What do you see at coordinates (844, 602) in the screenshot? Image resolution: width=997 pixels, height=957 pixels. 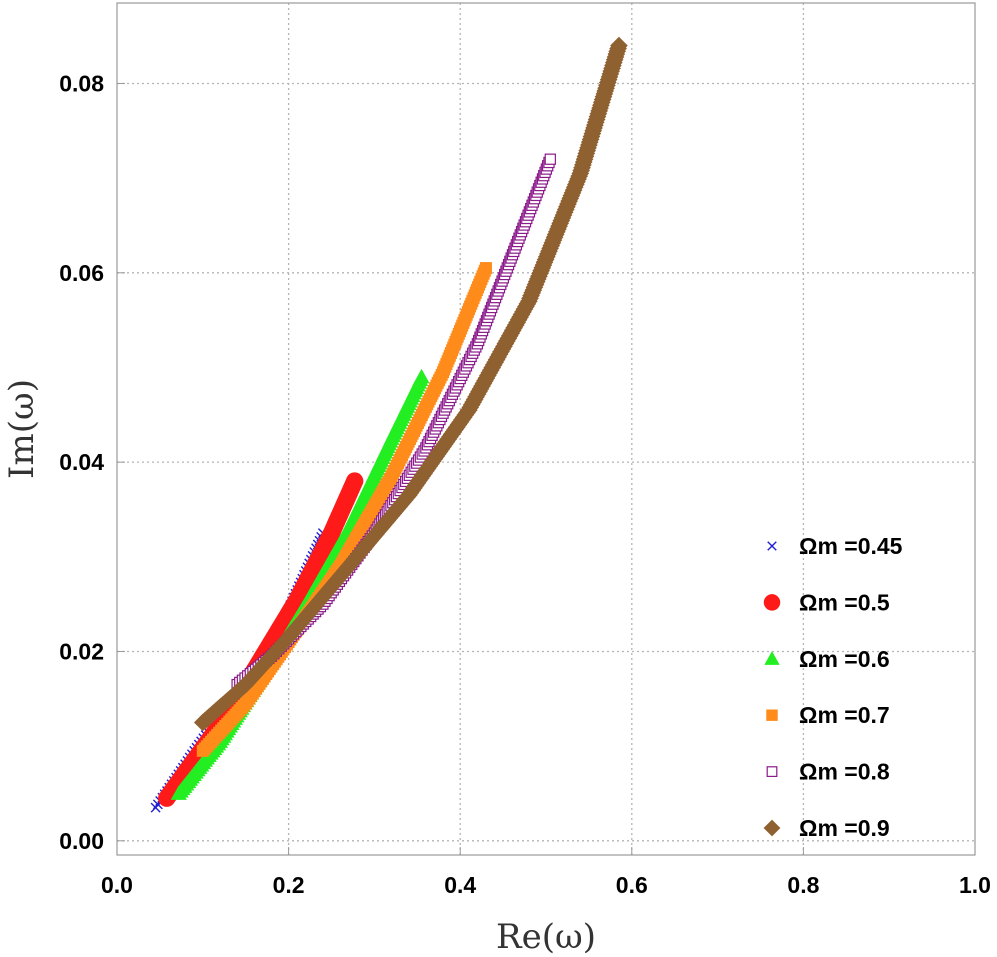 I see `legend-label: Ωm =0.5` at bounding box center [844, 602].